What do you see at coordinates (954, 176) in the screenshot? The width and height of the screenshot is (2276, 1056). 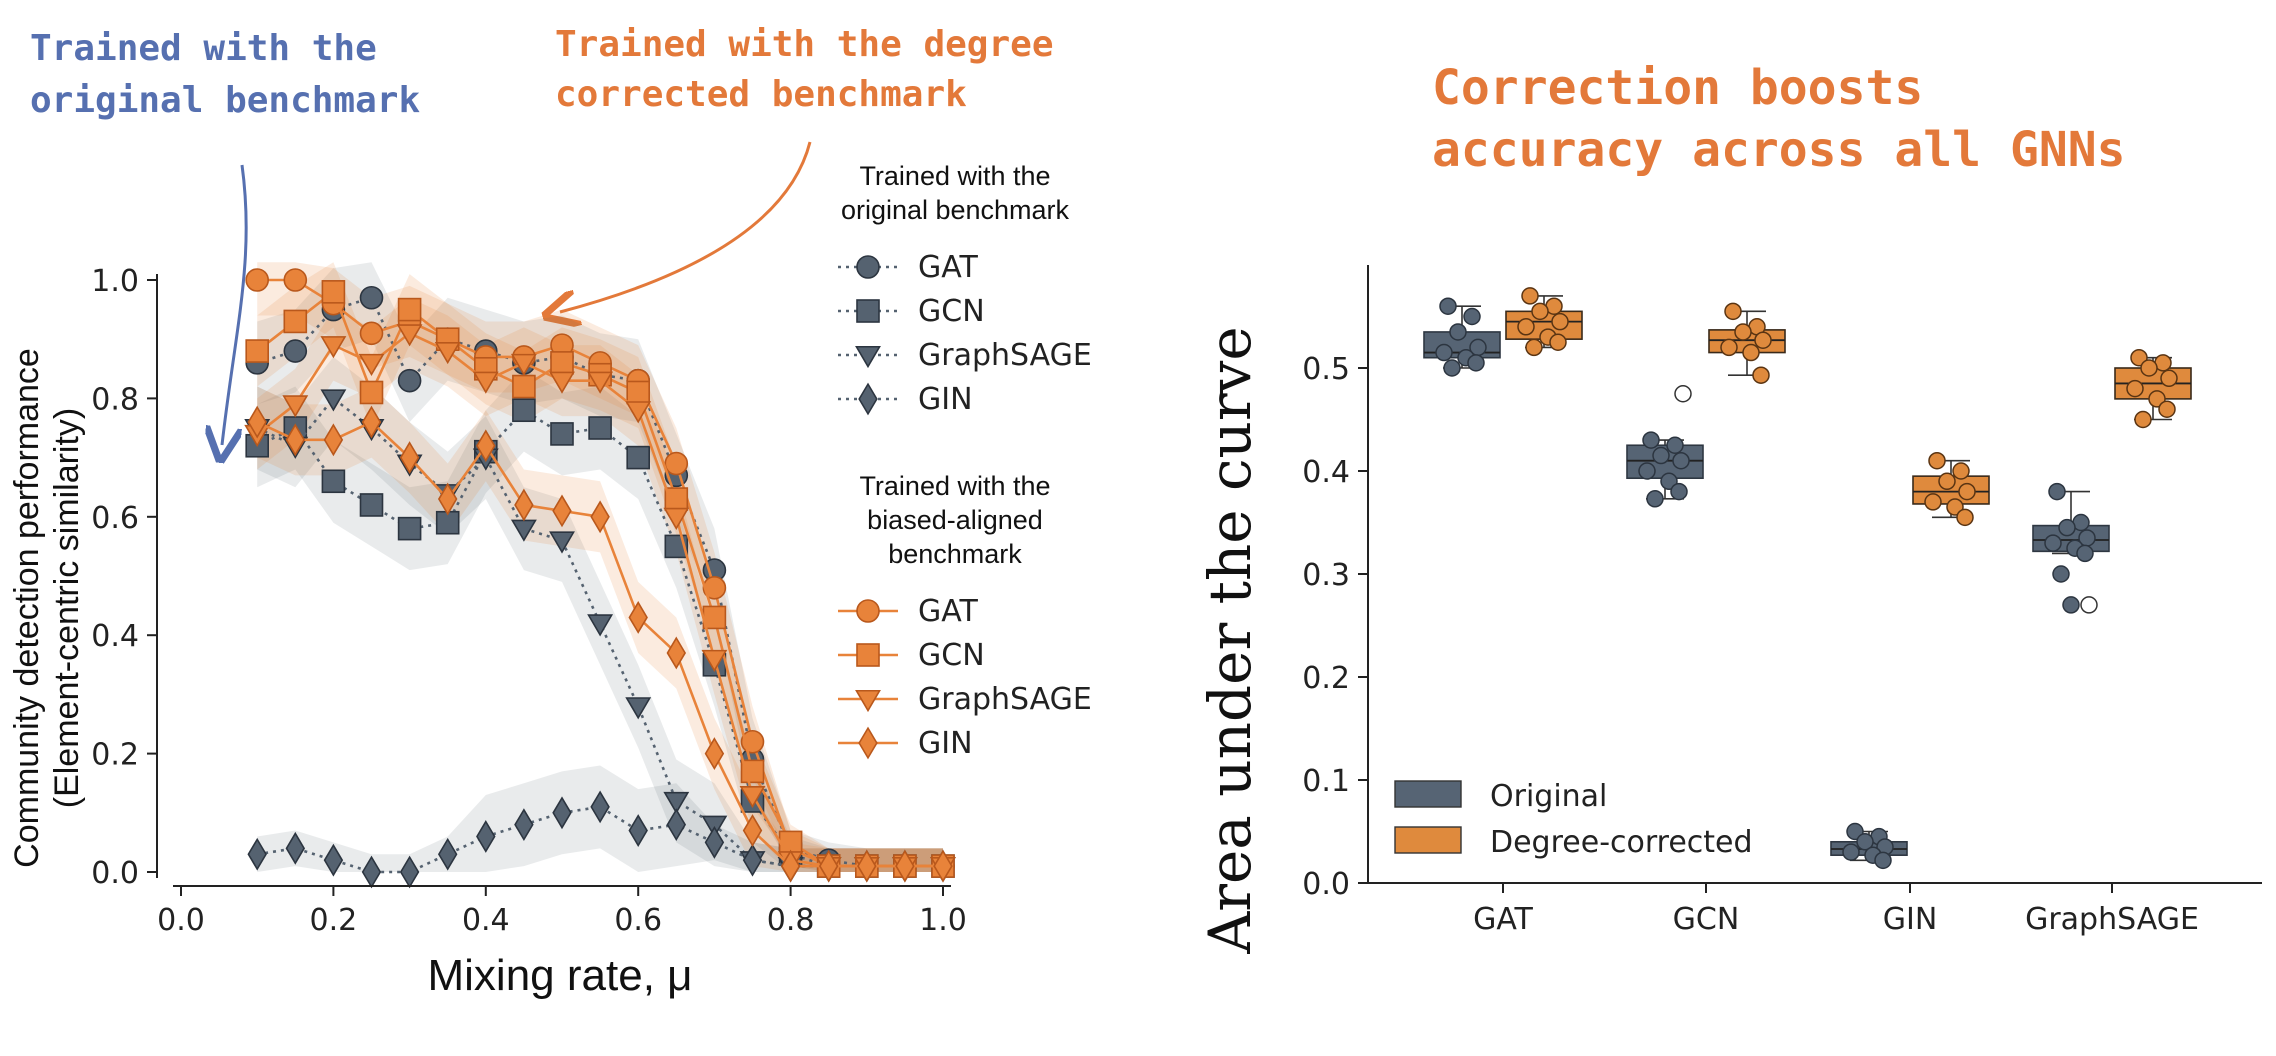 I see `legend-title: Trained with the` at bounding box center [954, 176].